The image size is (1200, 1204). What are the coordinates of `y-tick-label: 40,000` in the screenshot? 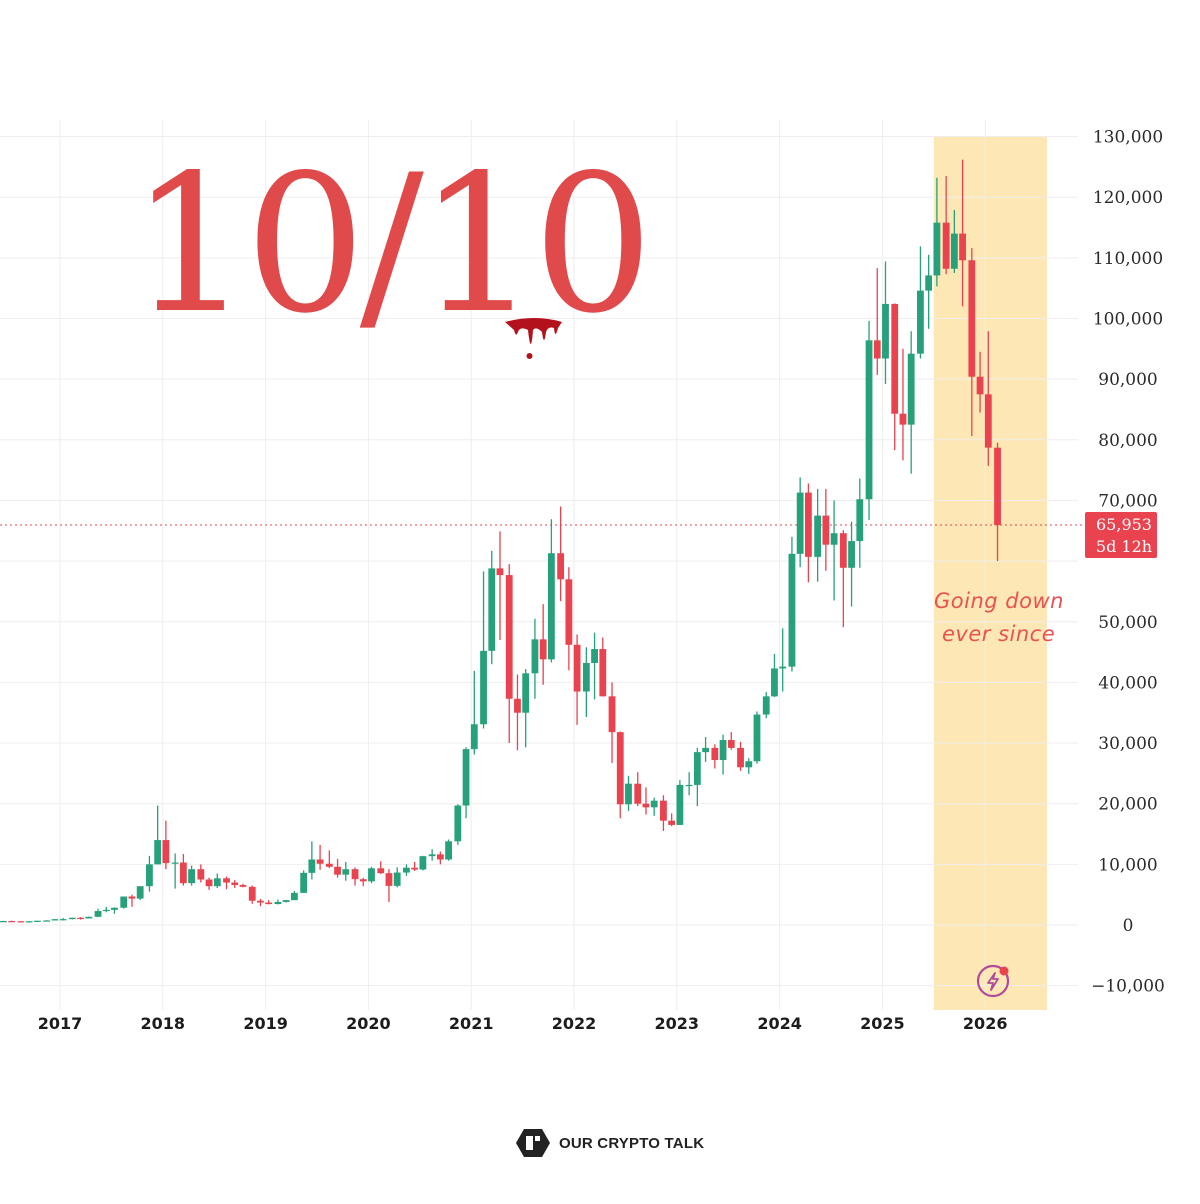 It's located at (1127, 683).